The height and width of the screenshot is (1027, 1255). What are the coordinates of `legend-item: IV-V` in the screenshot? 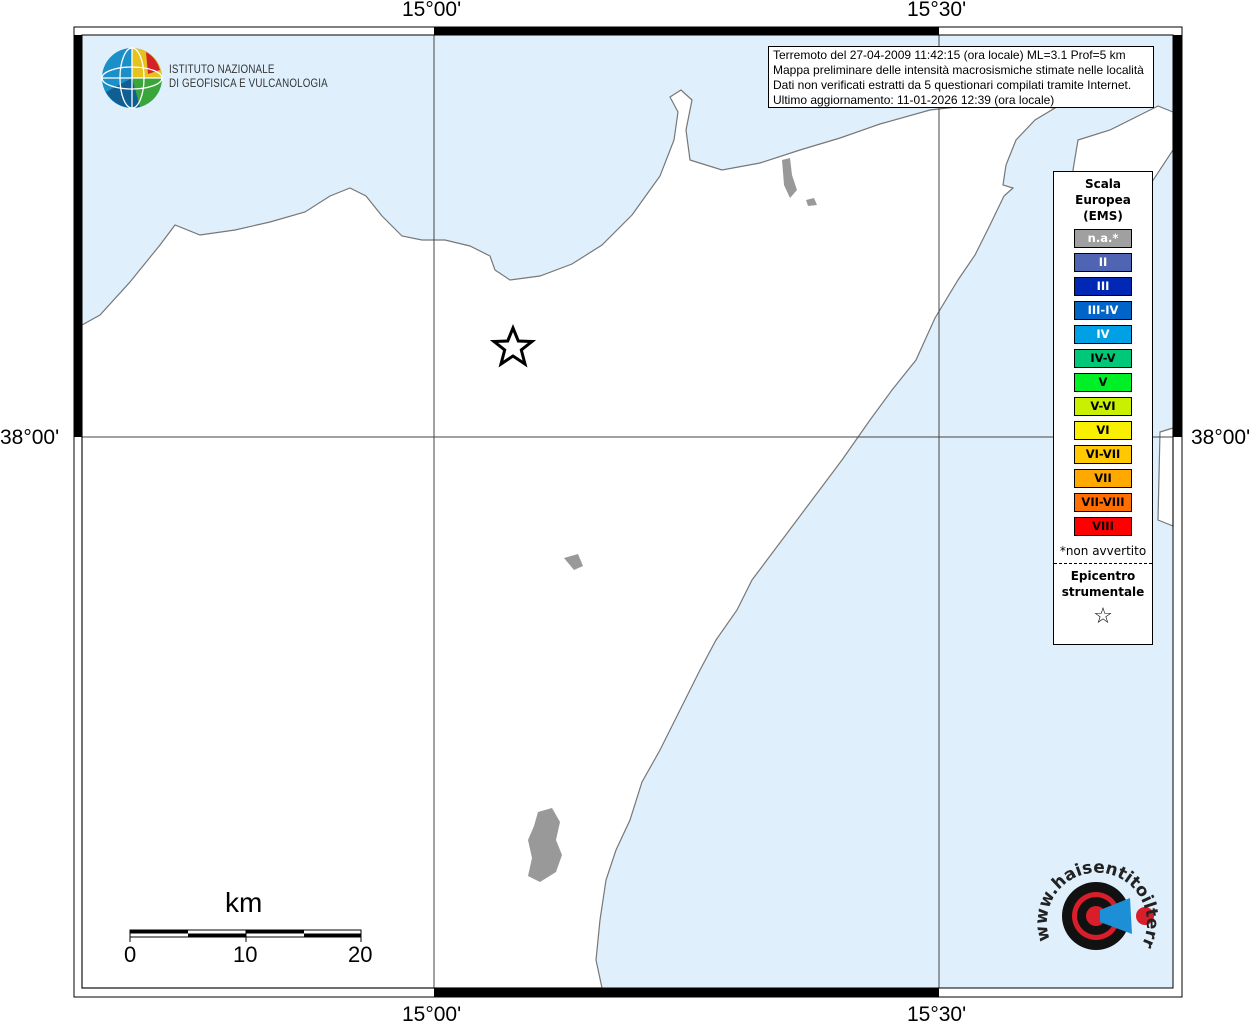 It's located at (1103, 358).